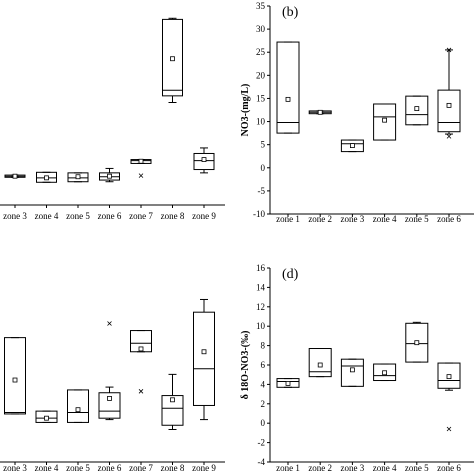  Describe the element at coordinates (262, 443) in the screenshot. I see `y-tick-label: -2` at that location.